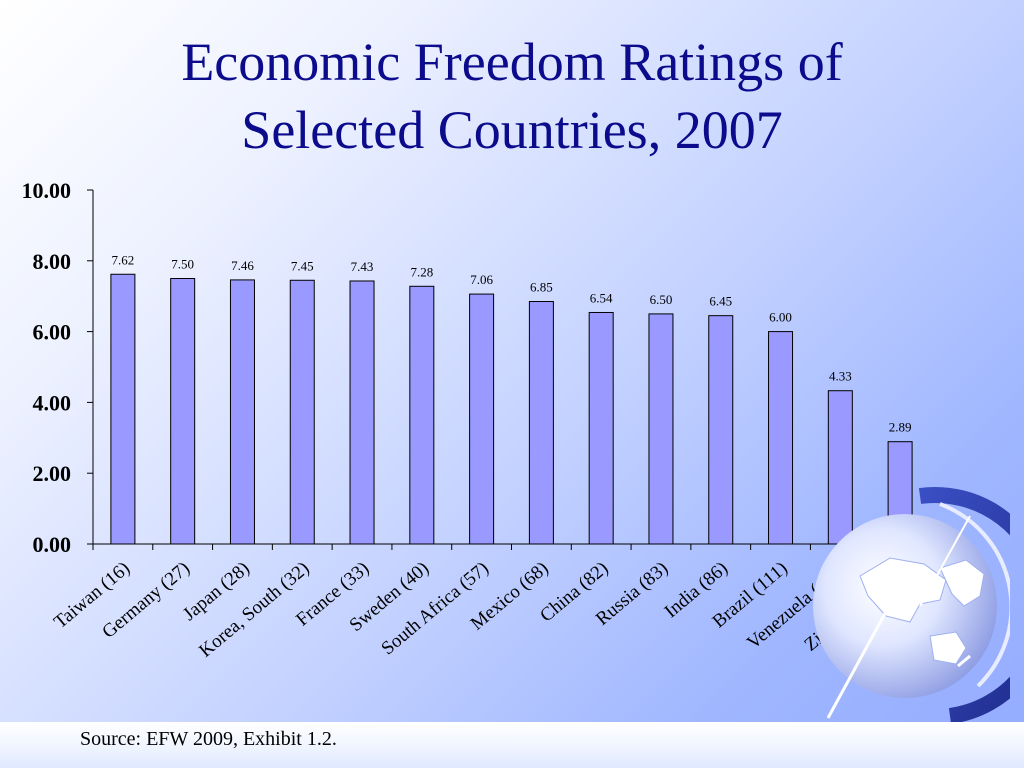 This screenshot has width=1024, height=768. Describe the element at coordinates (720, 301) in the screenshot. I see `data-label: 6.45` at that location.